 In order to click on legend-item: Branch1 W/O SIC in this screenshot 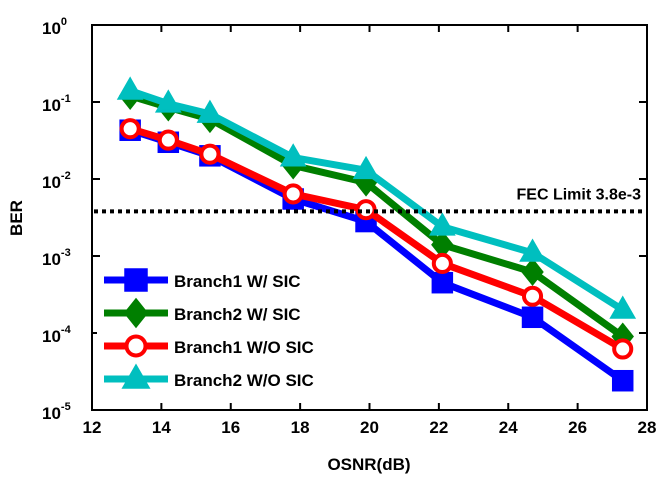, I will do `click(209, 346)`.